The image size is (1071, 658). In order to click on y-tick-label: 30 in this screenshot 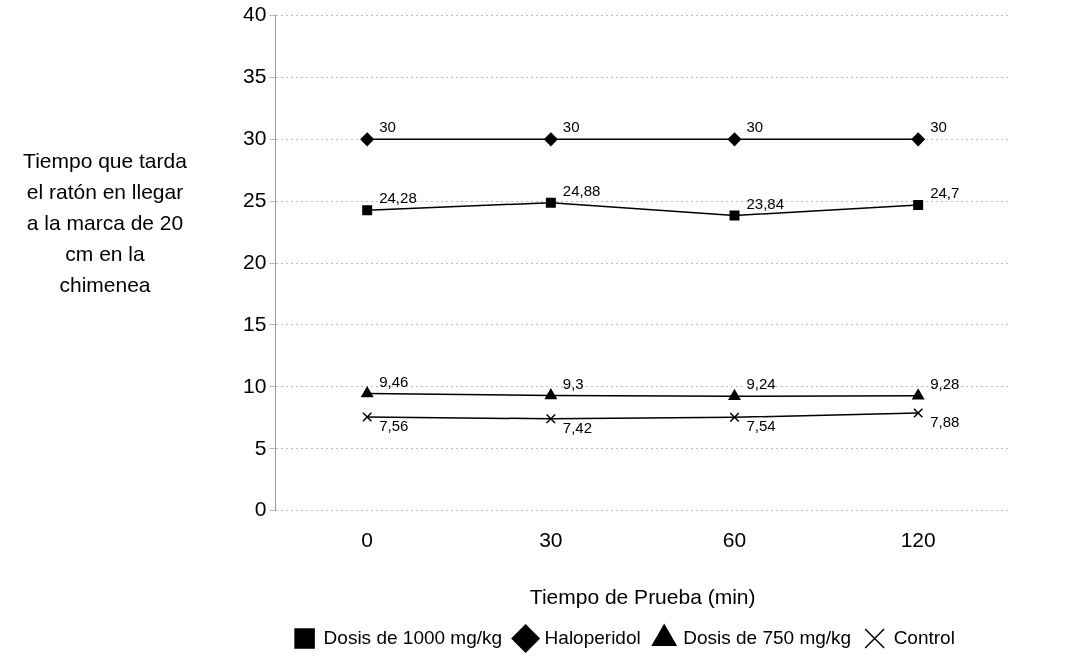, I will do `click(255, 138)`.